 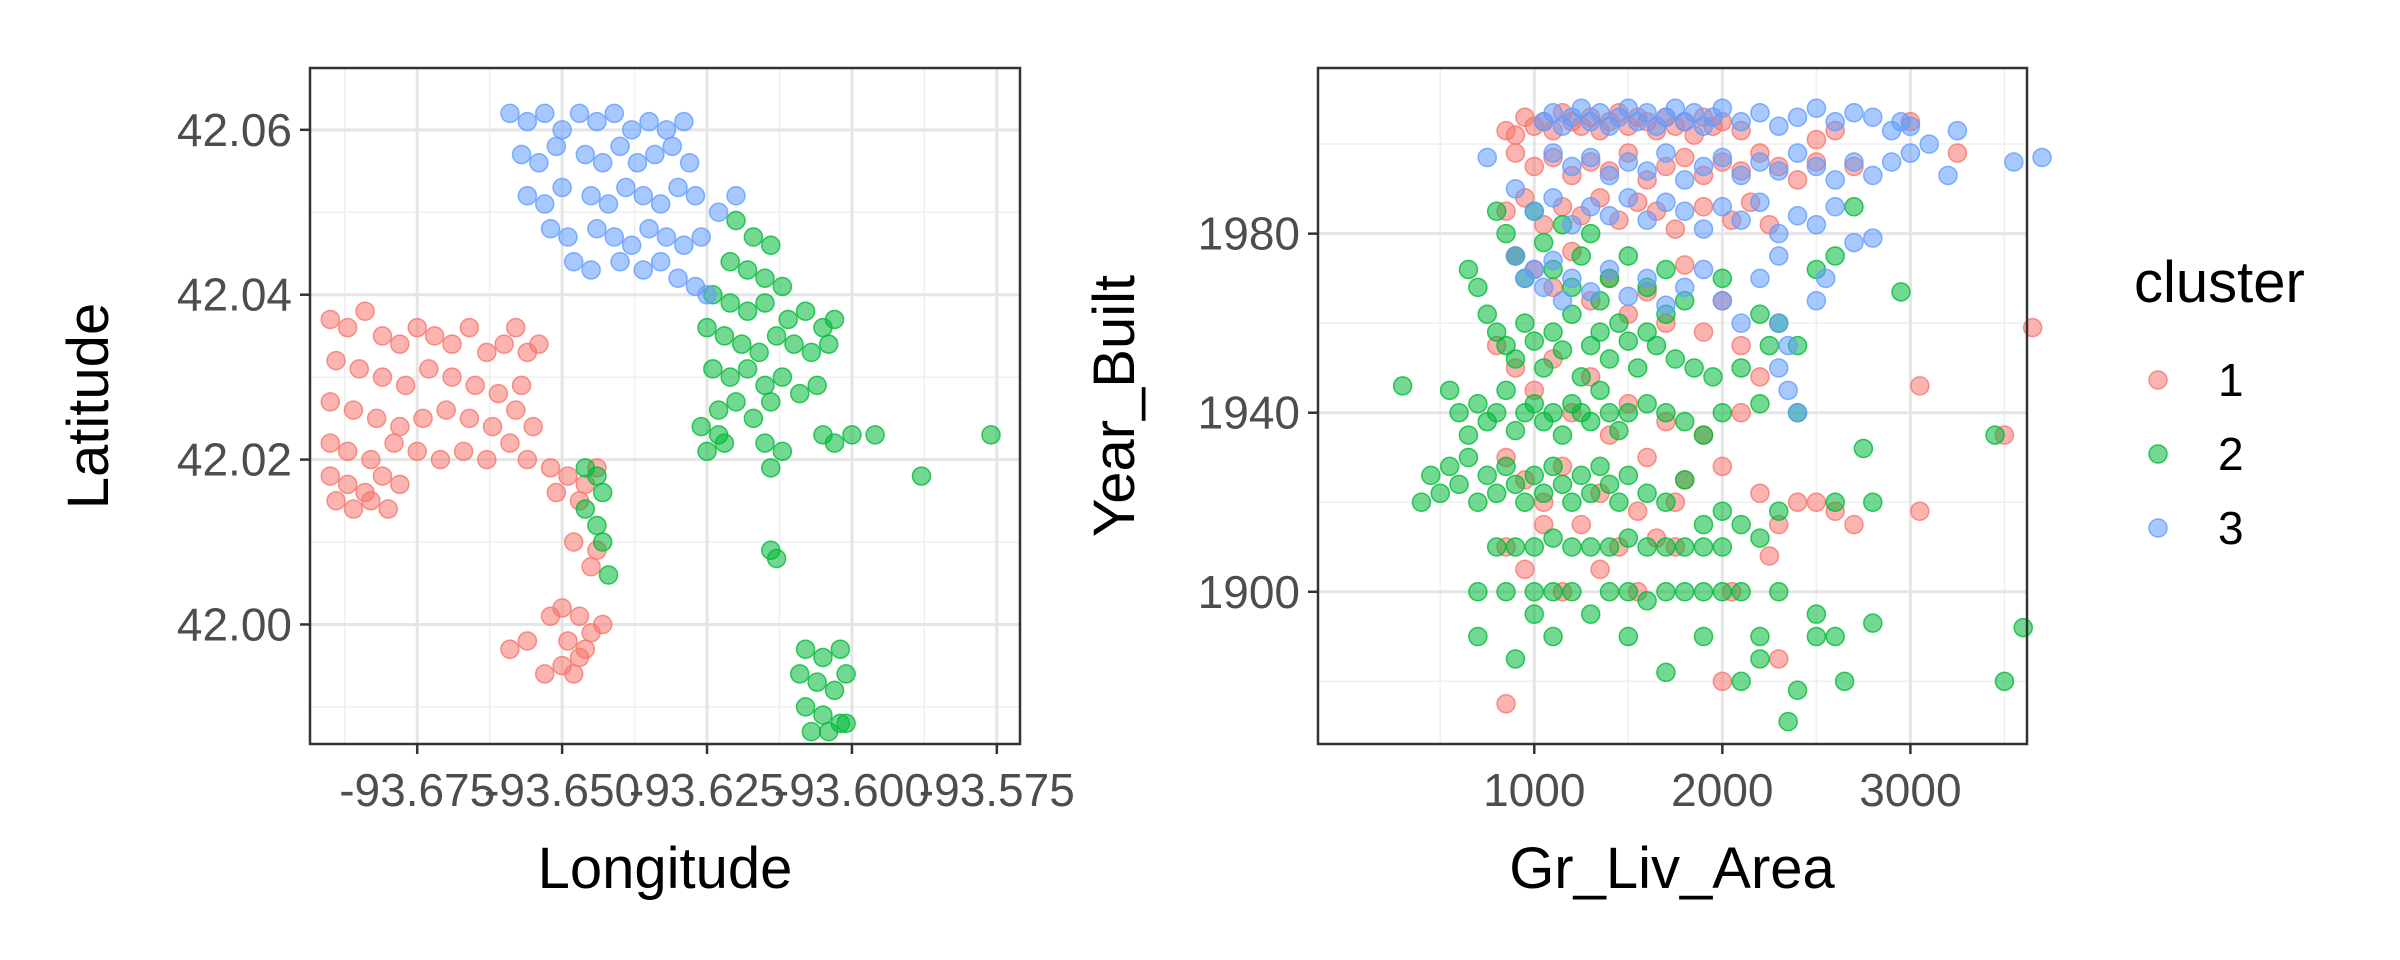 What do you see at coordinates (1672, 868) in the screenshot?
I see `x-axis-title: Gr_Liv_Area` at bounding box center [1672, 868].